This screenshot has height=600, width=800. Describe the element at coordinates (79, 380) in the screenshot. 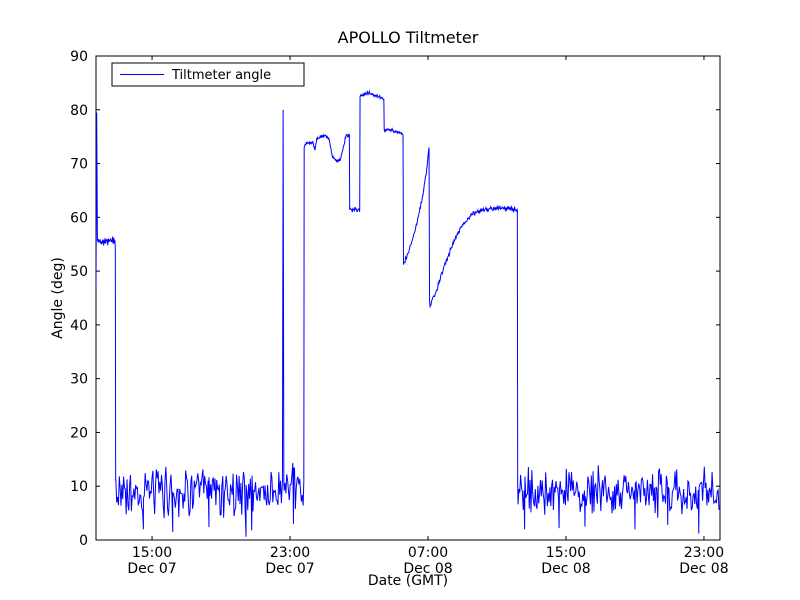

I see `y-tick-label: 30` at that location.